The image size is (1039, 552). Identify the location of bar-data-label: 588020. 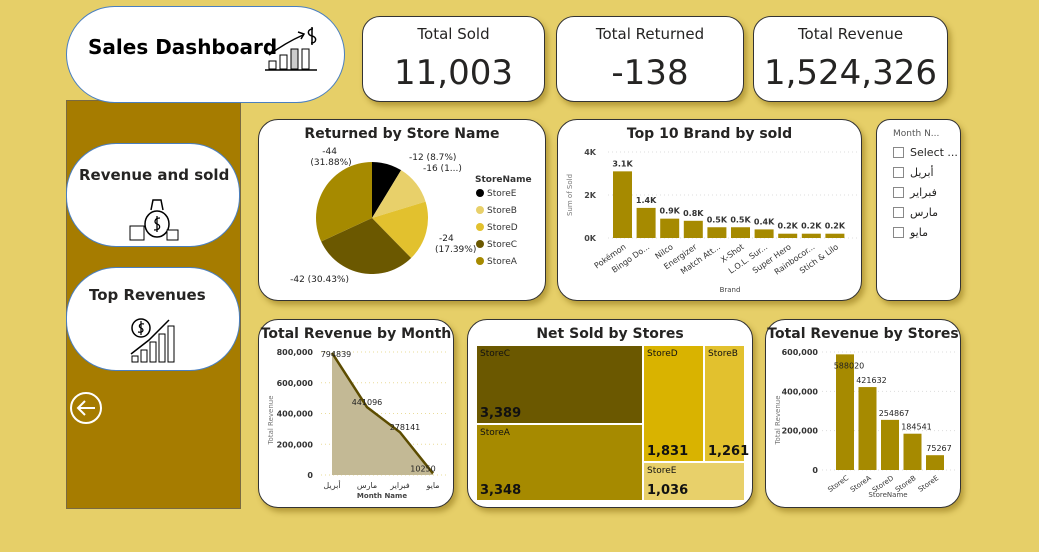
(849, 365).